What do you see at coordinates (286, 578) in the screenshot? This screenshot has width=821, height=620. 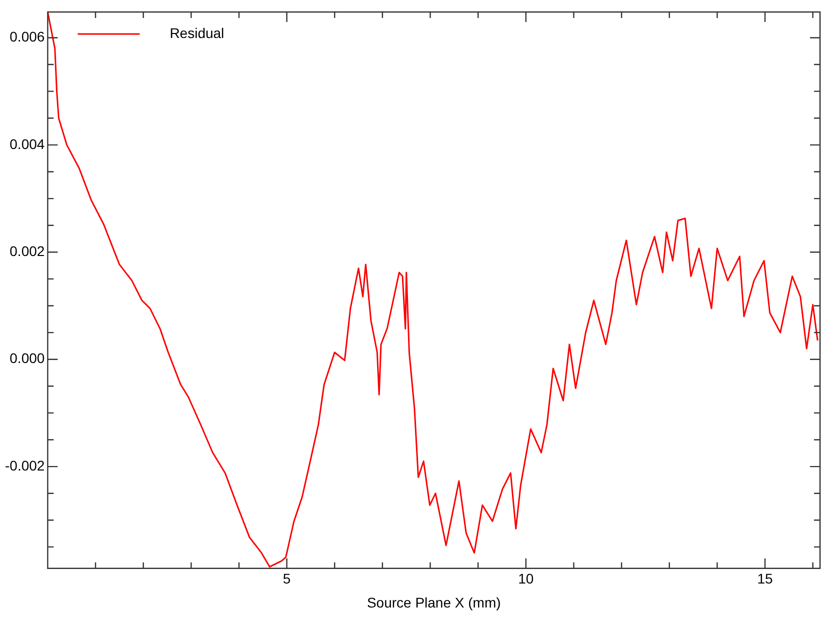 I see `x-tick-label: 5` at bounding box center [286, 578].